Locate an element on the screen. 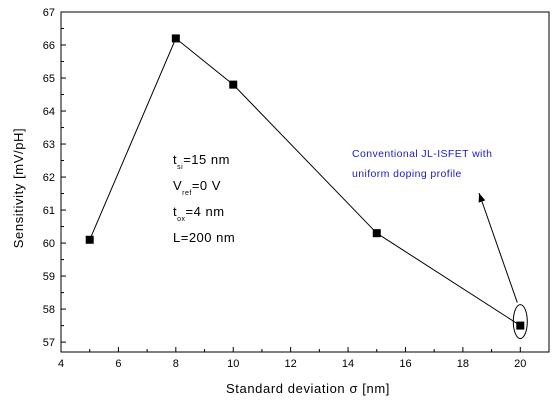  y-axis: 57 58 59 60 61 62 63 64 65 66 67 is located at coordinates (54, 178).